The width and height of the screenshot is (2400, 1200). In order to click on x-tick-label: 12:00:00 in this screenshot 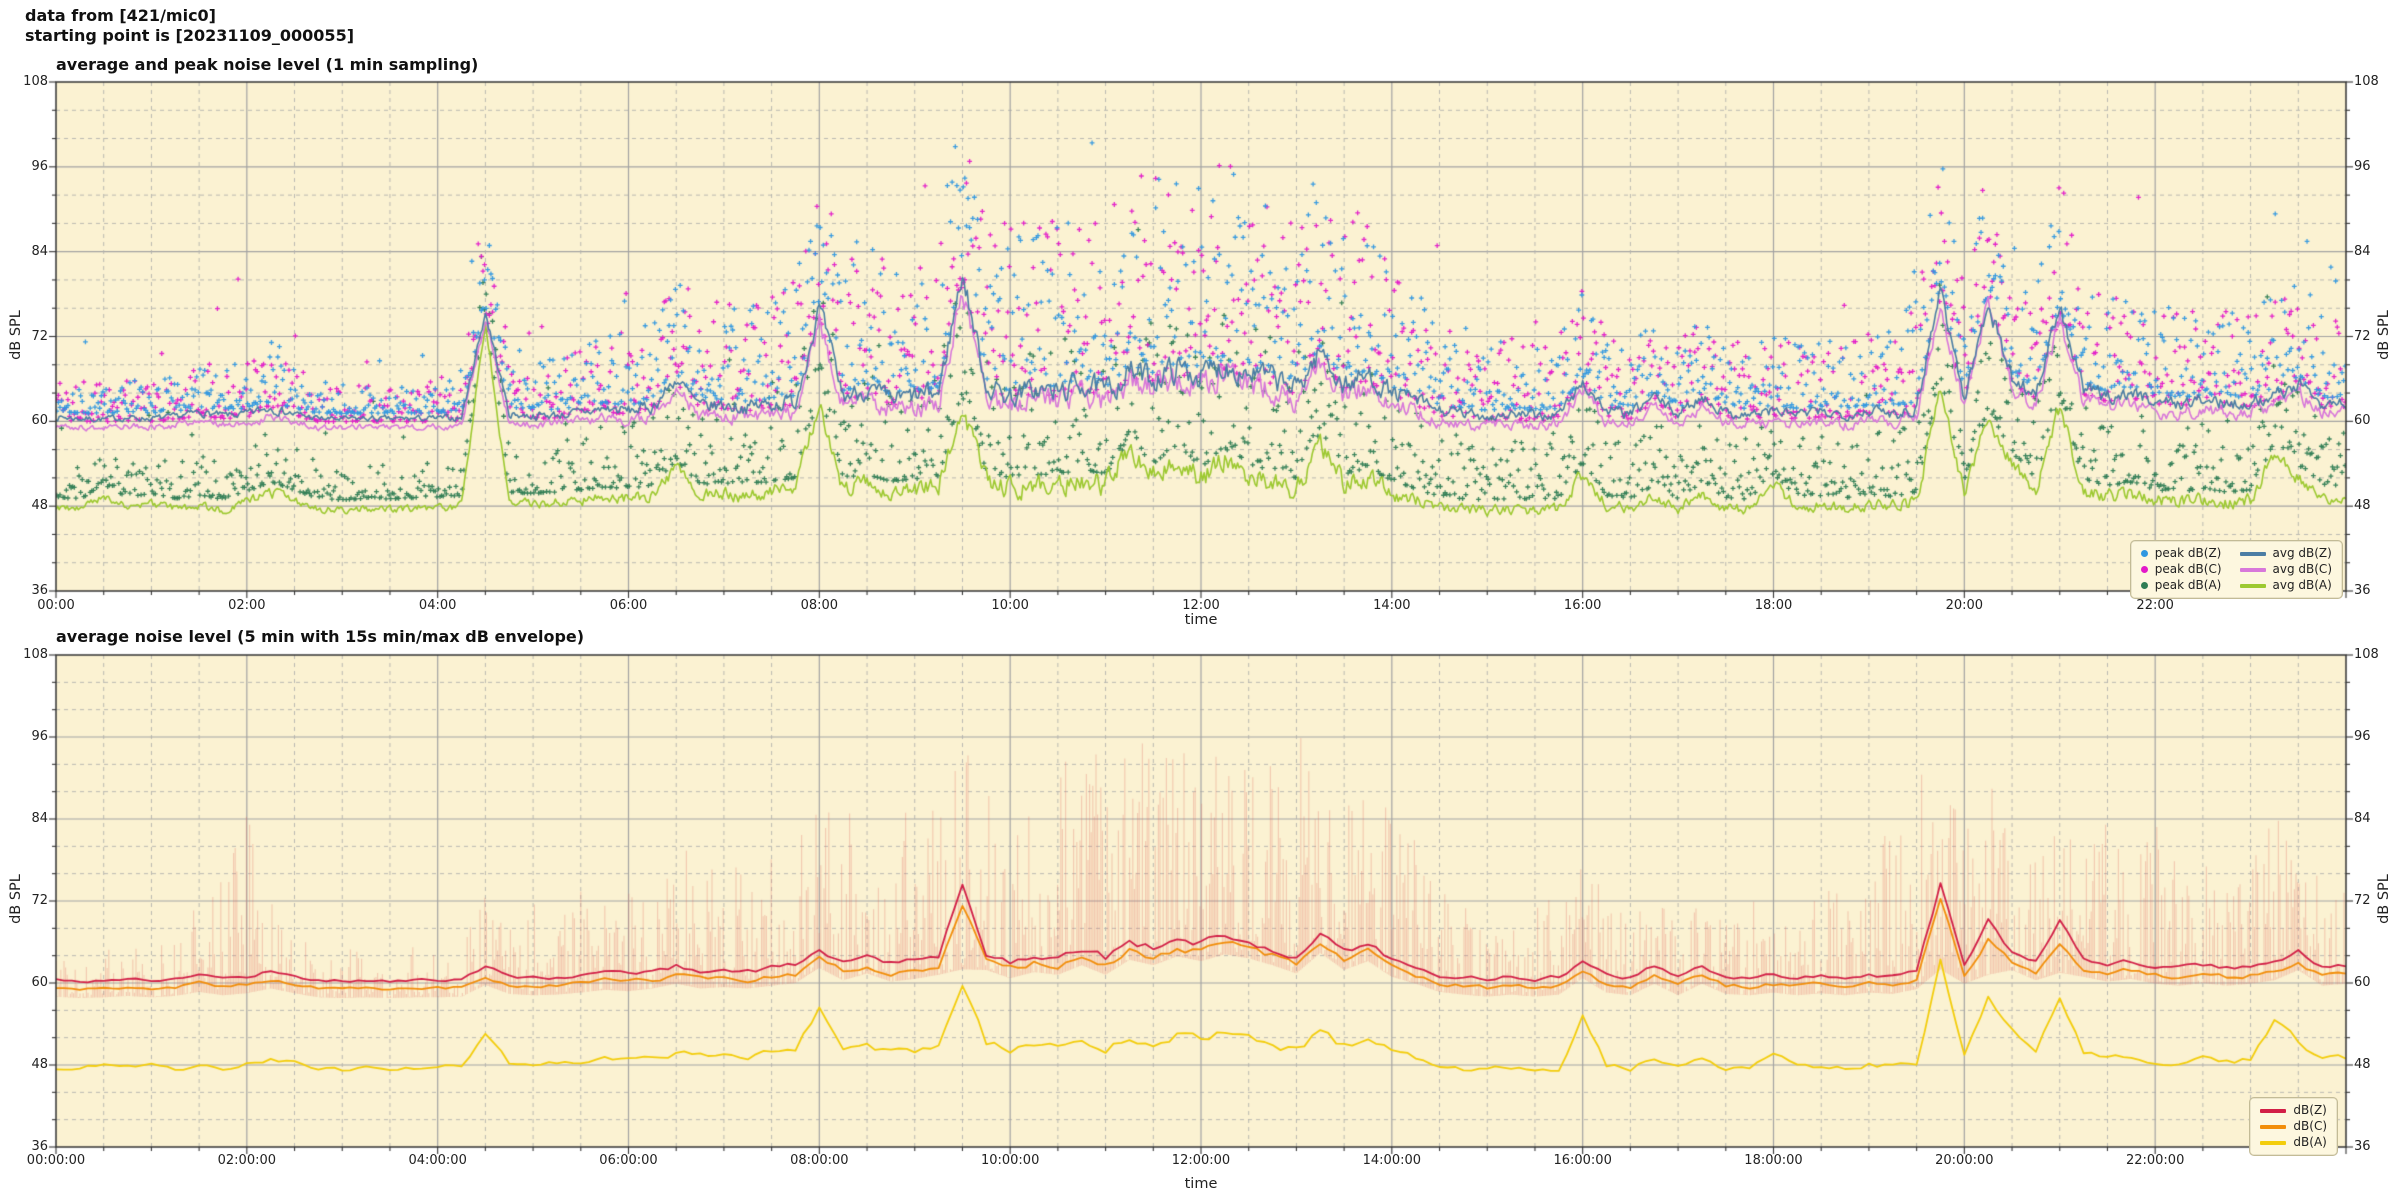, I will do `click(1201, 1160)`.